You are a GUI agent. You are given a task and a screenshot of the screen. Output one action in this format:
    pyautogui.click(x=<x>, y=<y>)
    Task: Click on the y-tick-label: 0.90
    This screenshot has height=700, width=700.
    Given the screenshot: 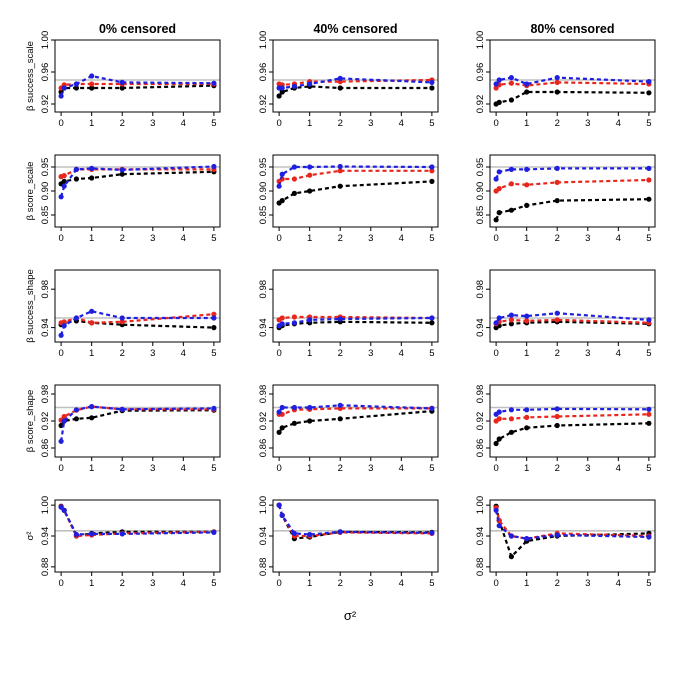 What is the action you would take?
    pyautogui.click(x=45, y=191)
    